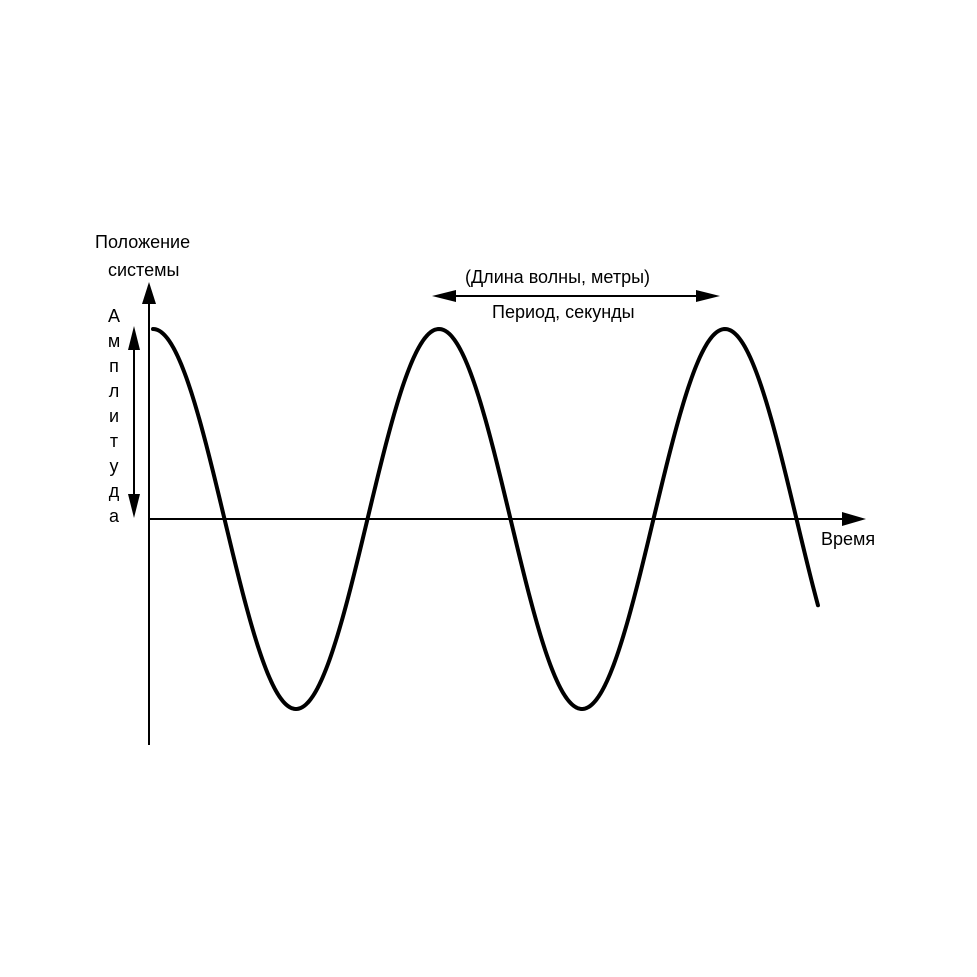 The image size is (977, 977). What do you see at coordinates (444, 296) in the screenshot?
I see `period-arrowhead-left` at bounding box center [444, 296].